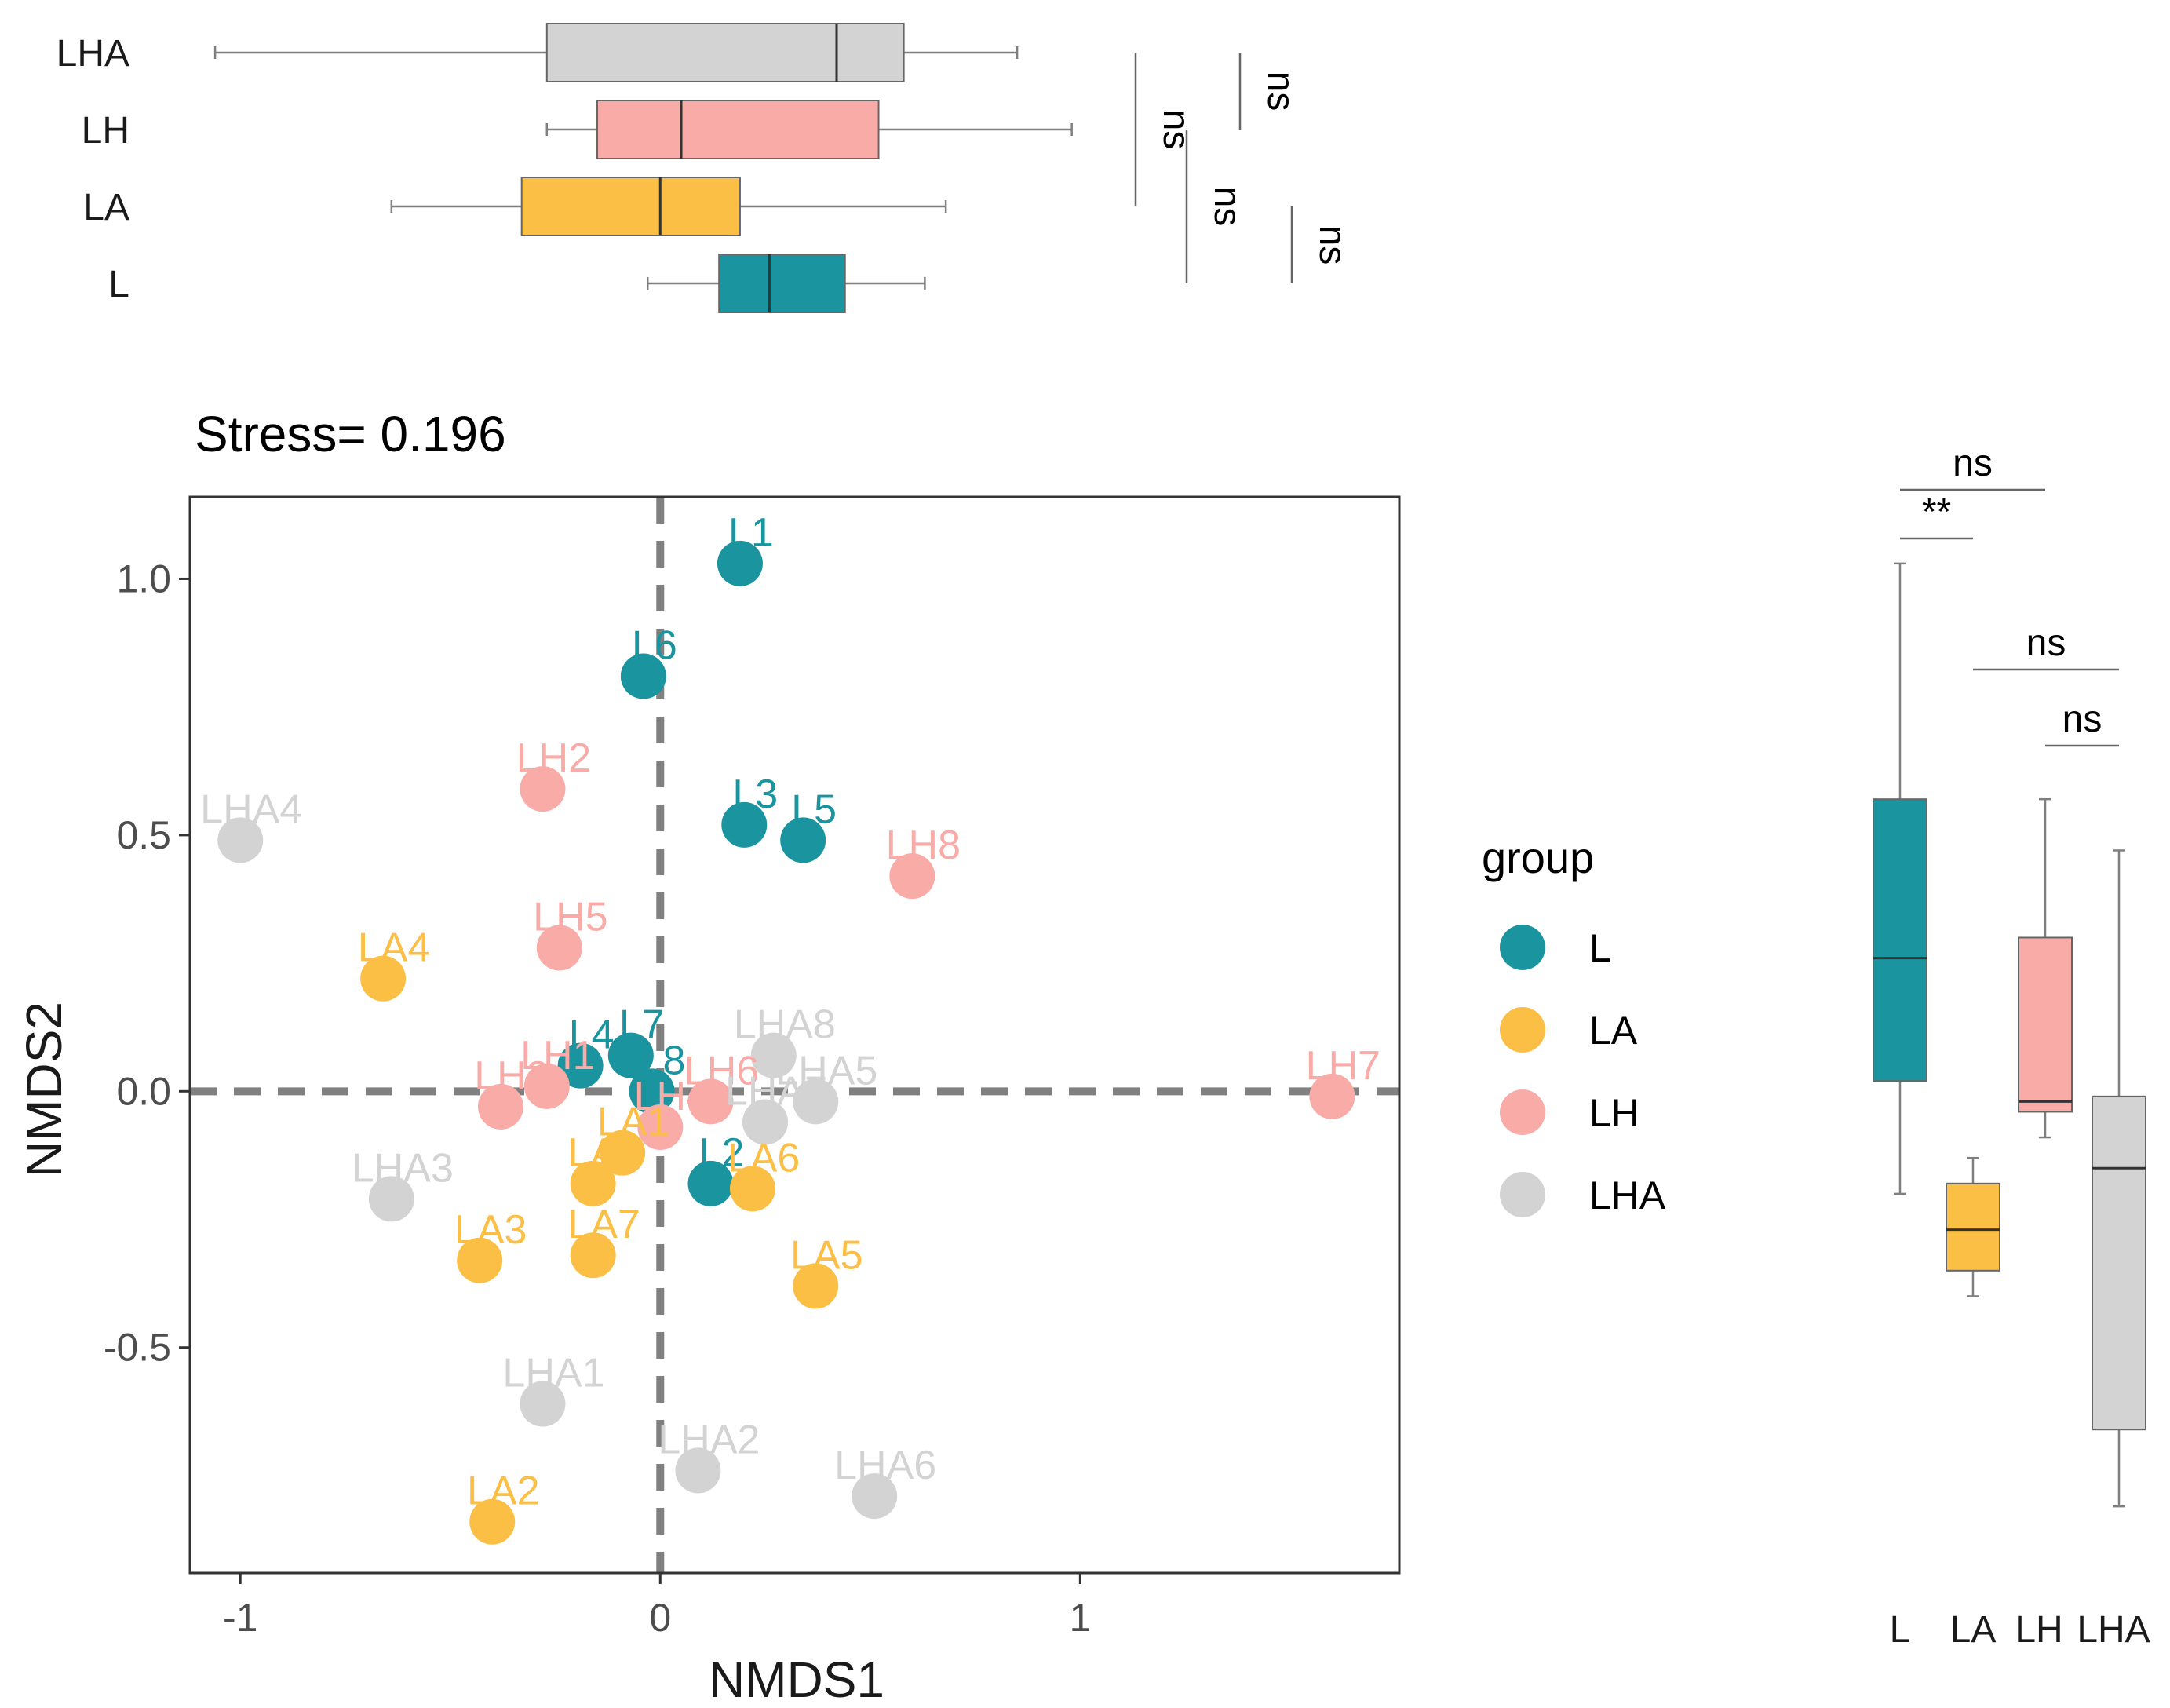  What do you see at coordinates (698, 1470) in the screenshot?
I see `point-LHA2` at bounding box center [698, 1470].